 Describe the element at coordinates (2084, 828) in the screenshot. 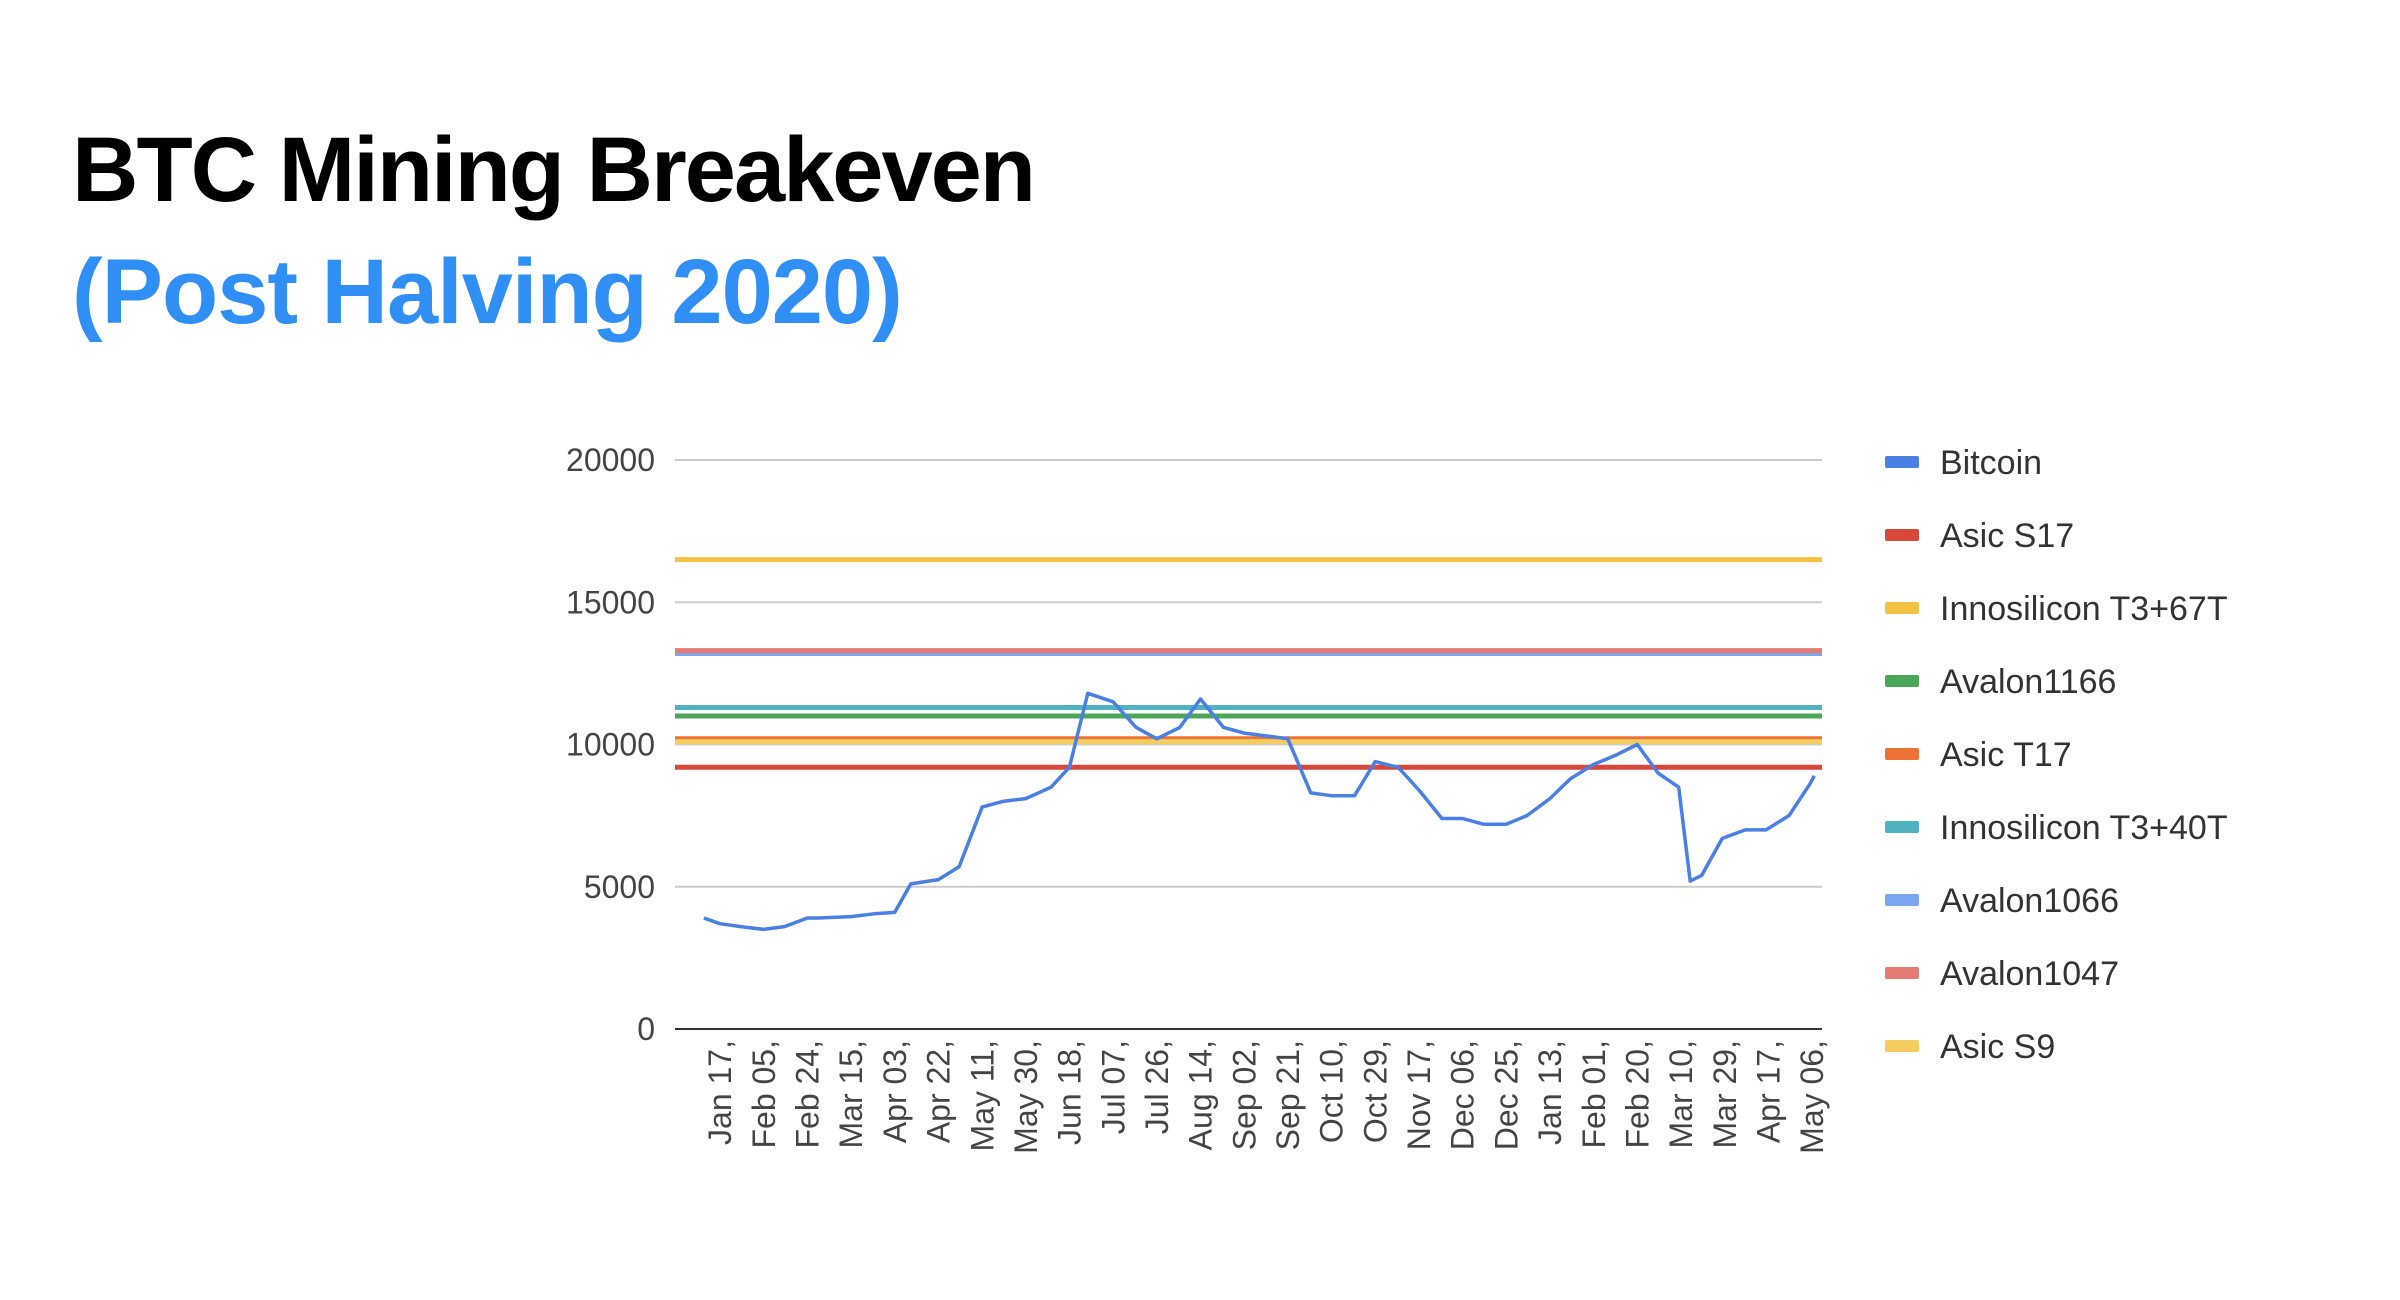

I see `legend-label: Innosilicon T3+40T` at that location.